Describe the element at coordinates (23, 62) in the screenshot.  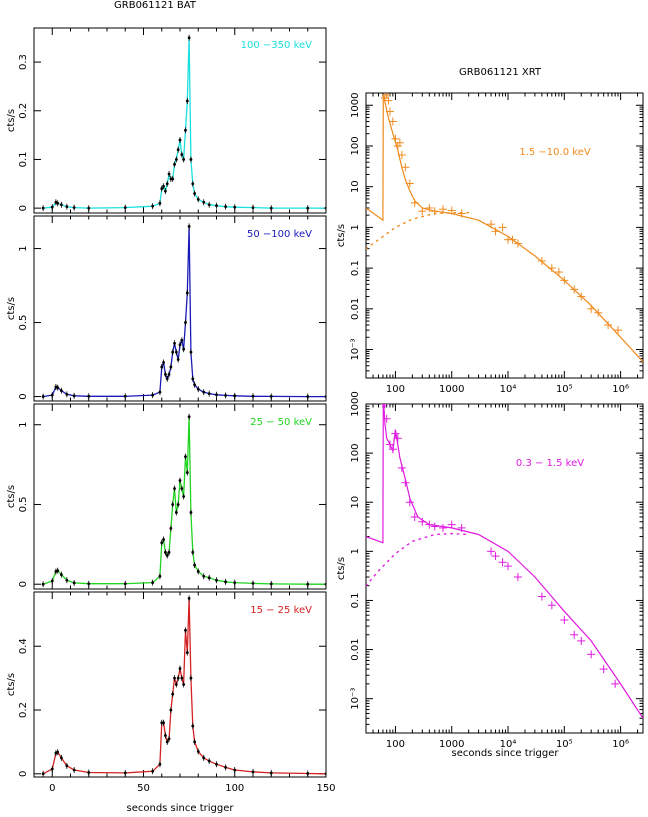
I see `y-tick-label: 0.3` at that location.